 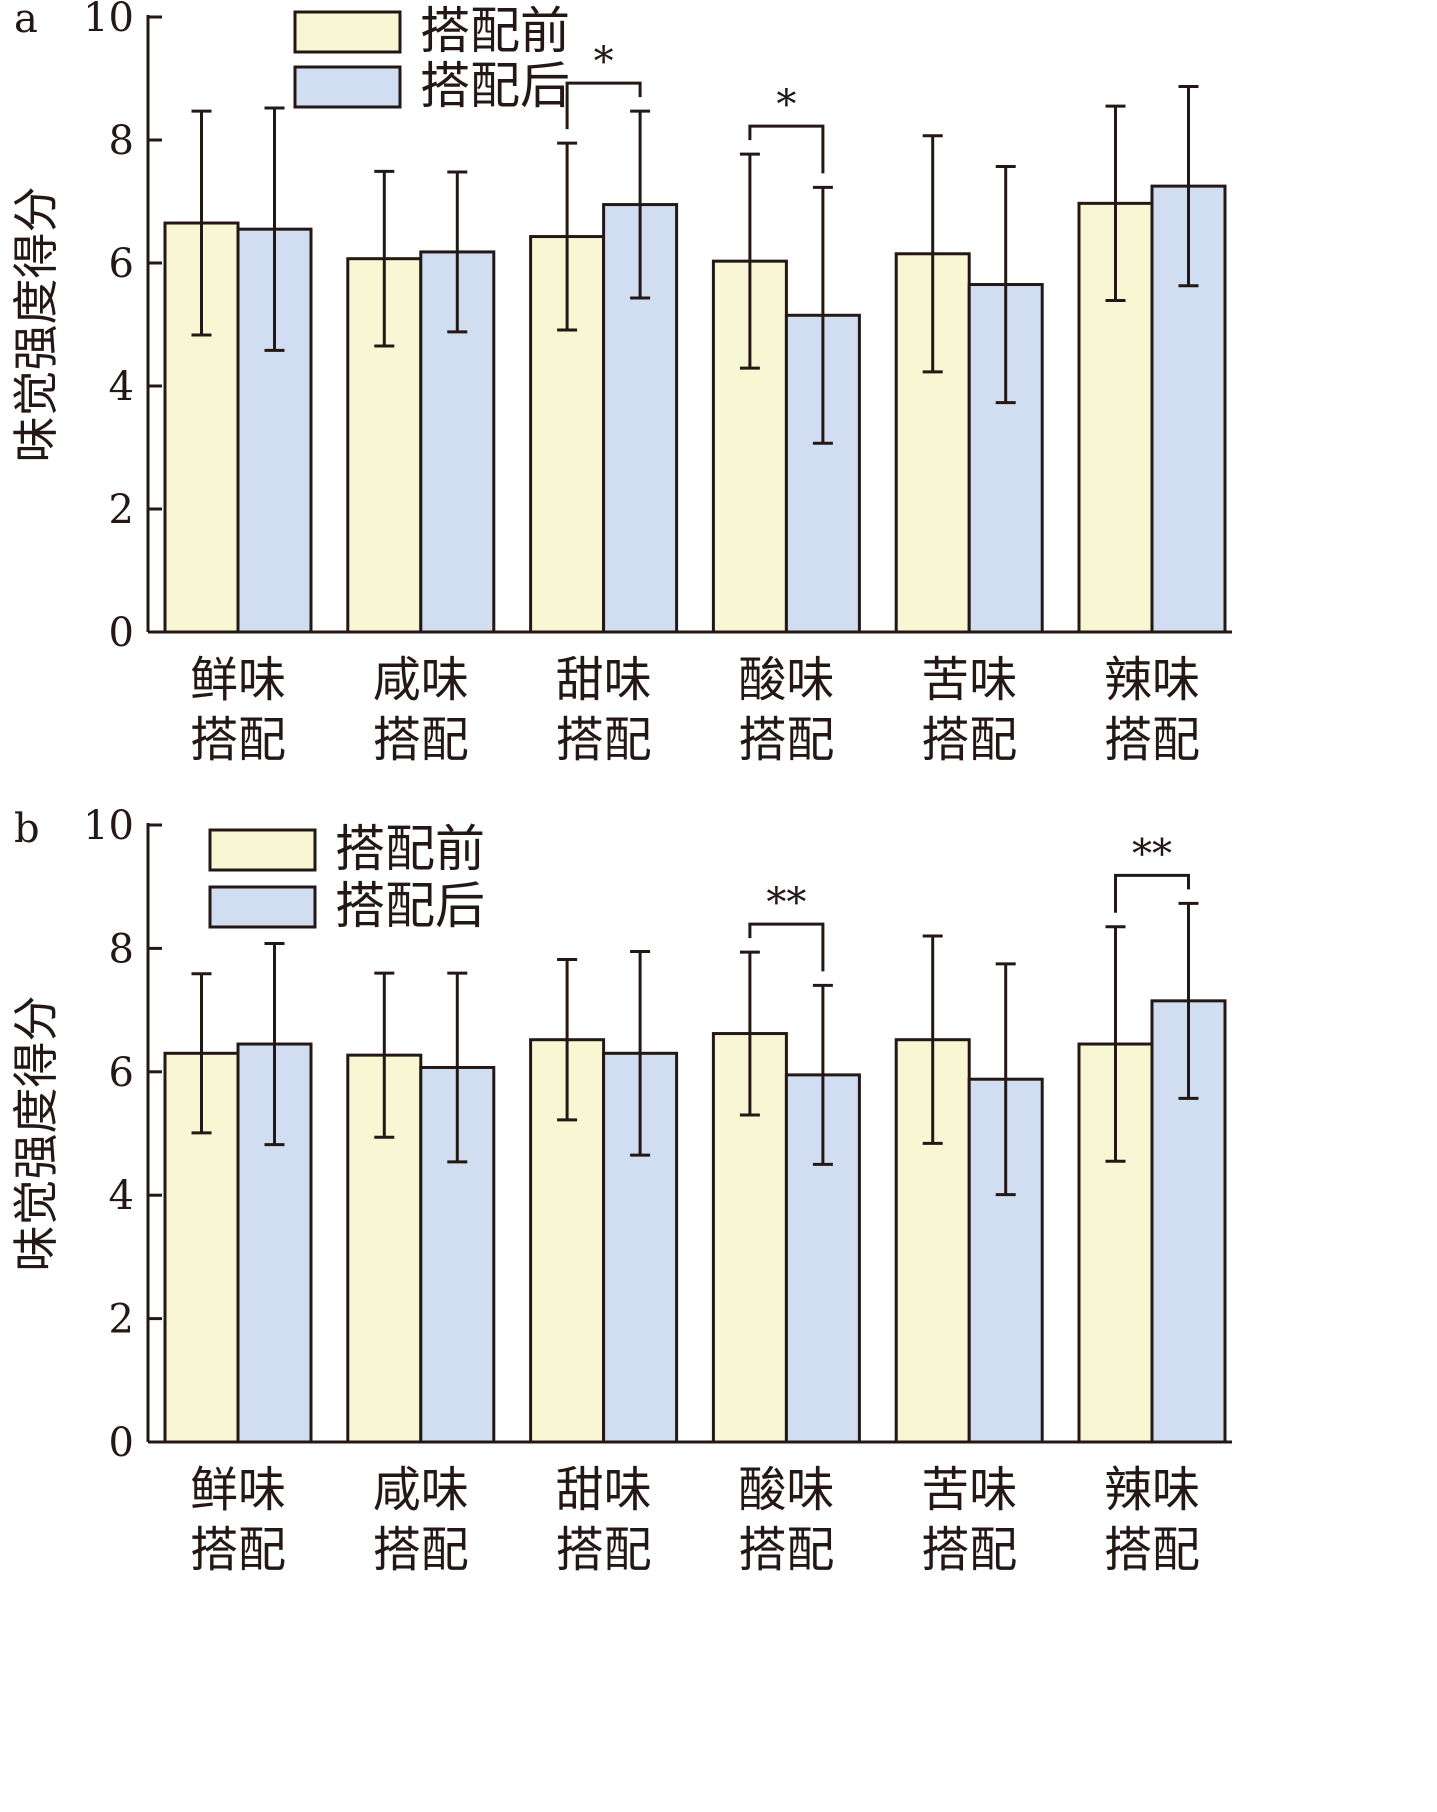 What do you see at coordinates (749, 446) in the screenshot?
I see `bar-before` at bounding box center [749, 446].